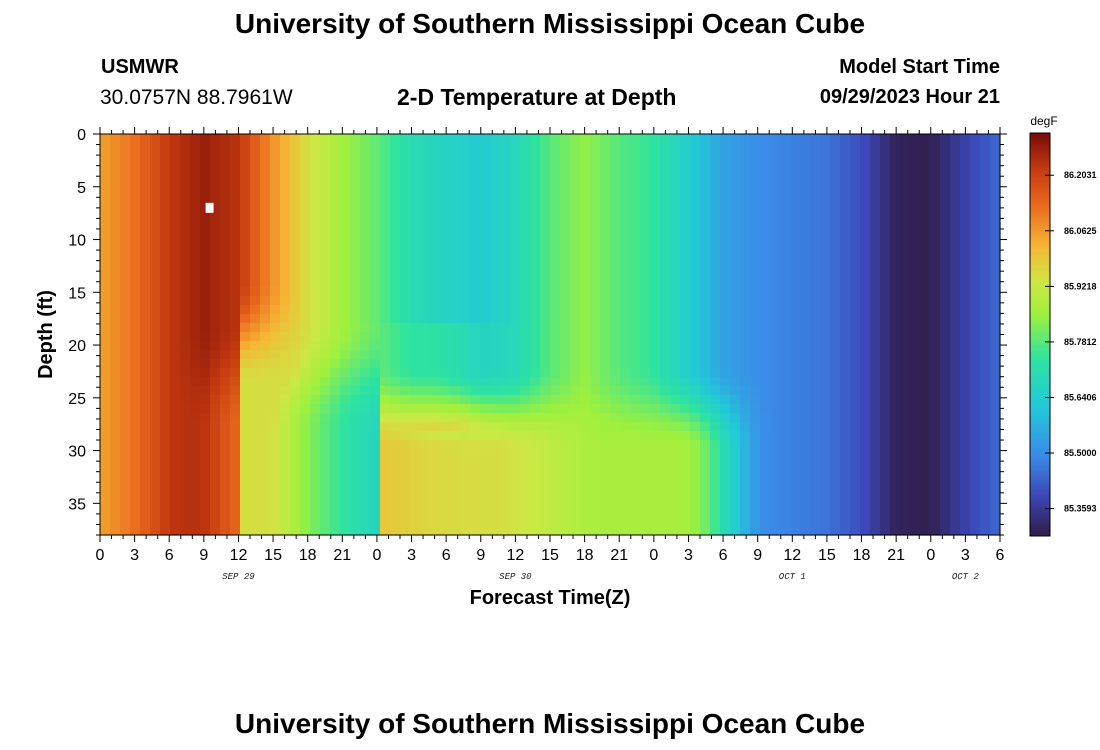 This screenshot has height=750, width=1100. Describe the element at coordinates (619, 555) in the screenshot. I see `x-tick-label: 21` at that location.